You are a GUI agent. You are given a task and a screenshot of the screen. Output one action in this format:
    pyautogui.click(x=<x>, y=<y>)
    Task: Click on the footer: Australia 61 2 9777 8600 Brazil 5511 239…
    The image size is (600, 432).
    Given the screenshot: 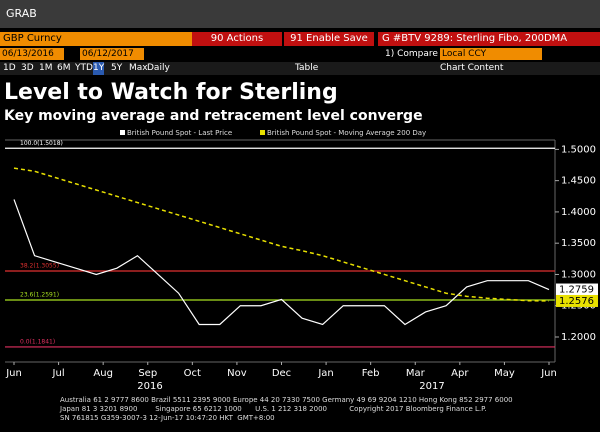 What is the action you would take?
    pyautogui.click(x=330, y=409)
    